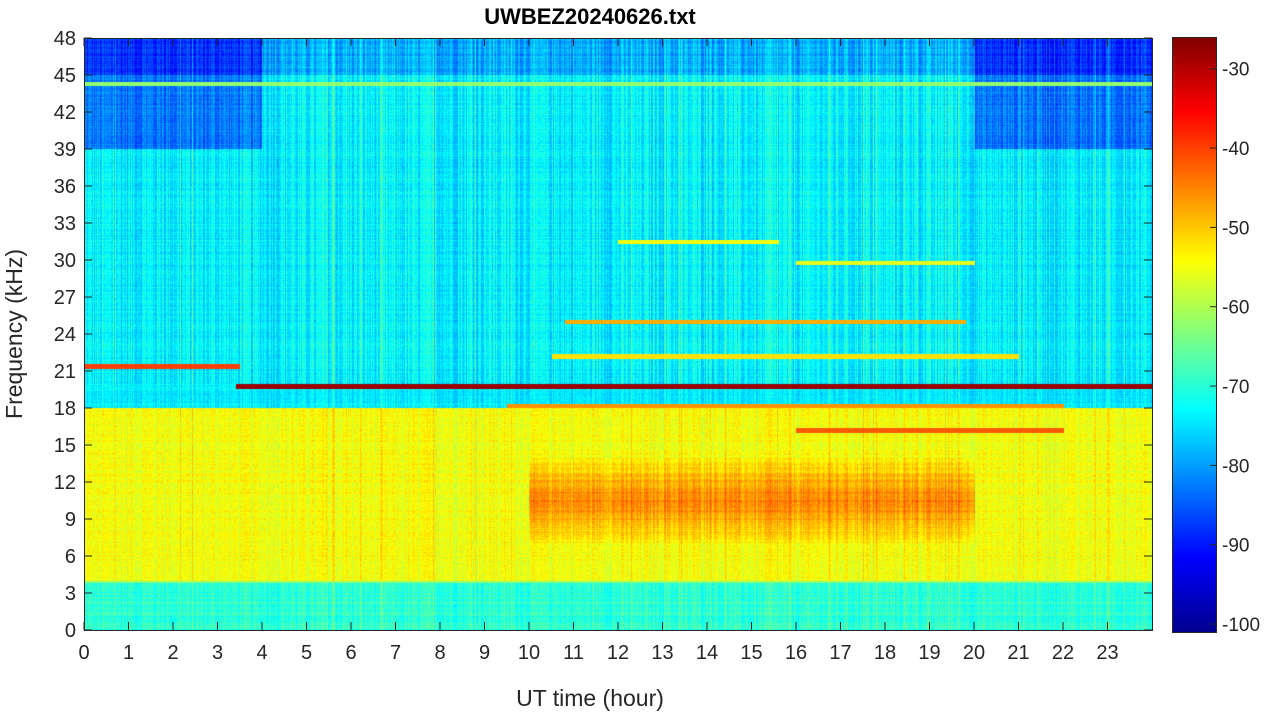 This screenshot has width=1280, height=715. Describe the element at coordinates (70, 520) in the screenshot. I see `y-tick-label: 9` at that location.